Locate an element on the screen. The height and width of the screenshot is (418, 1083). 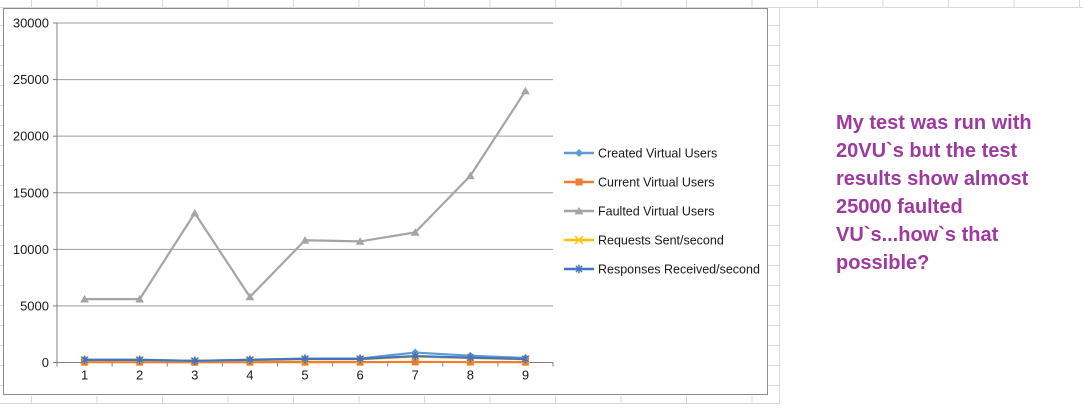
legend-label: Current Virtual Users is located at coordinates (656, 183).